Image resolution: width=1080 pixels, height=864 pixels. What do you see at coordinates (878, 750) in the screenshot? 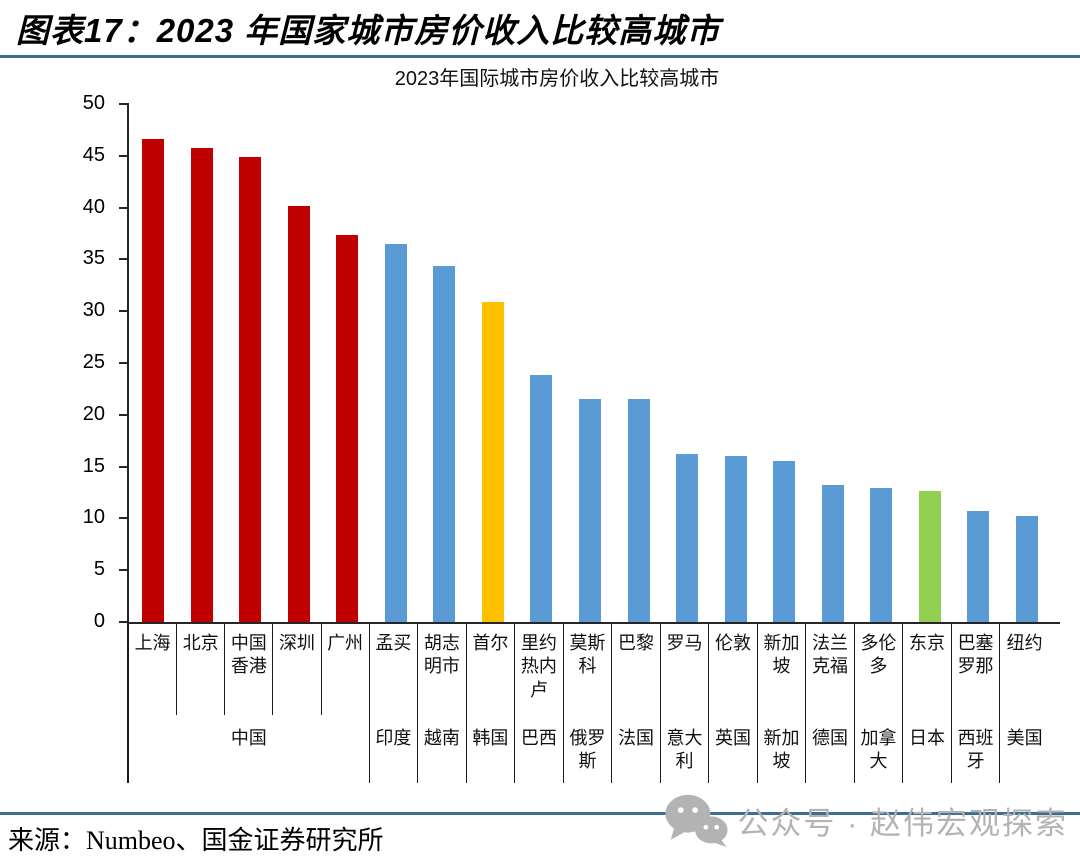
I see `country-label: 加拿大` at bounding box center [878, 750].